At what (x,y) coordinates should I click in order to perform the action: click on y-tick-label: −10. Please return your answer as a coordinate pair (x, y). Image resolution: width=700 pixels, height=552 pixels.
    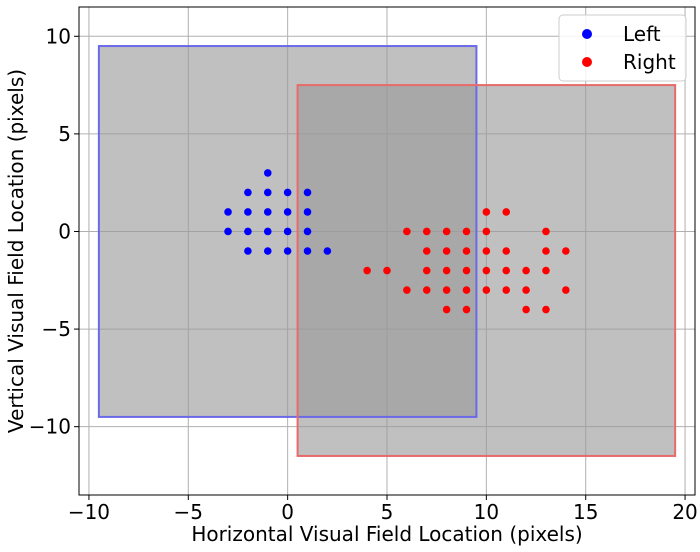
    Looking at the image, I should click on (50, 427).